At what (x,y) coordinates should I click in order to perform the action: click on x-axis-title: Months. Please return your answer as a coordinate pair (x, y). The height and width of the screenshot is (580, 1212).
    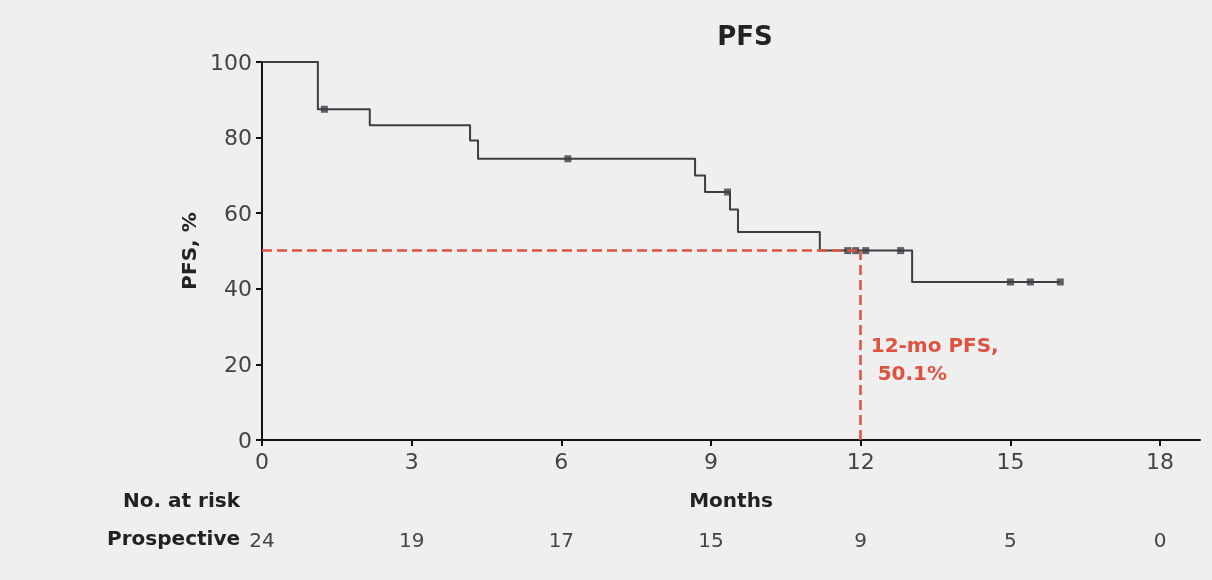
    Looking at the image, I should click on (731, 500).